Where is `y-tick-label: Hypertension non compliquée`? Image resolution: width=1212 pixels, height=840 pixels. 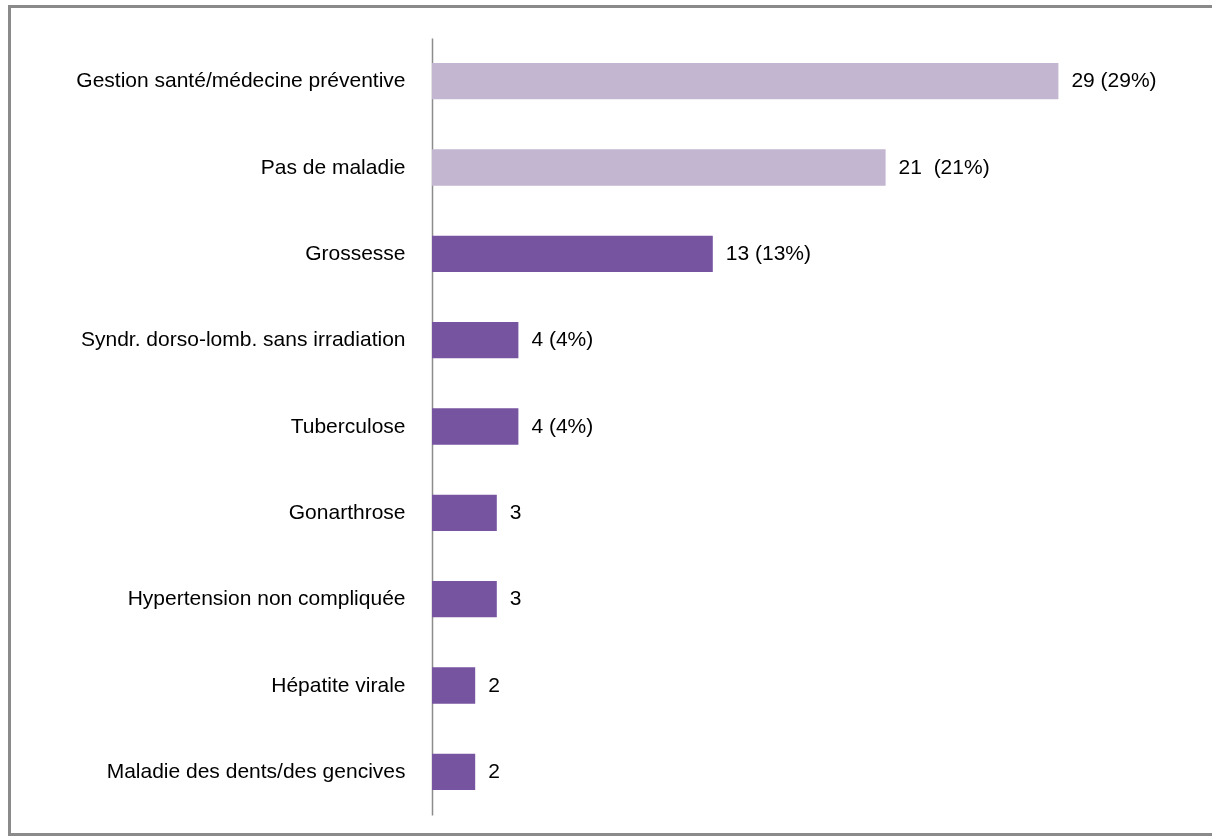
y-tick-label: Hypertension non compliquée is located at coordinates (266, 598).